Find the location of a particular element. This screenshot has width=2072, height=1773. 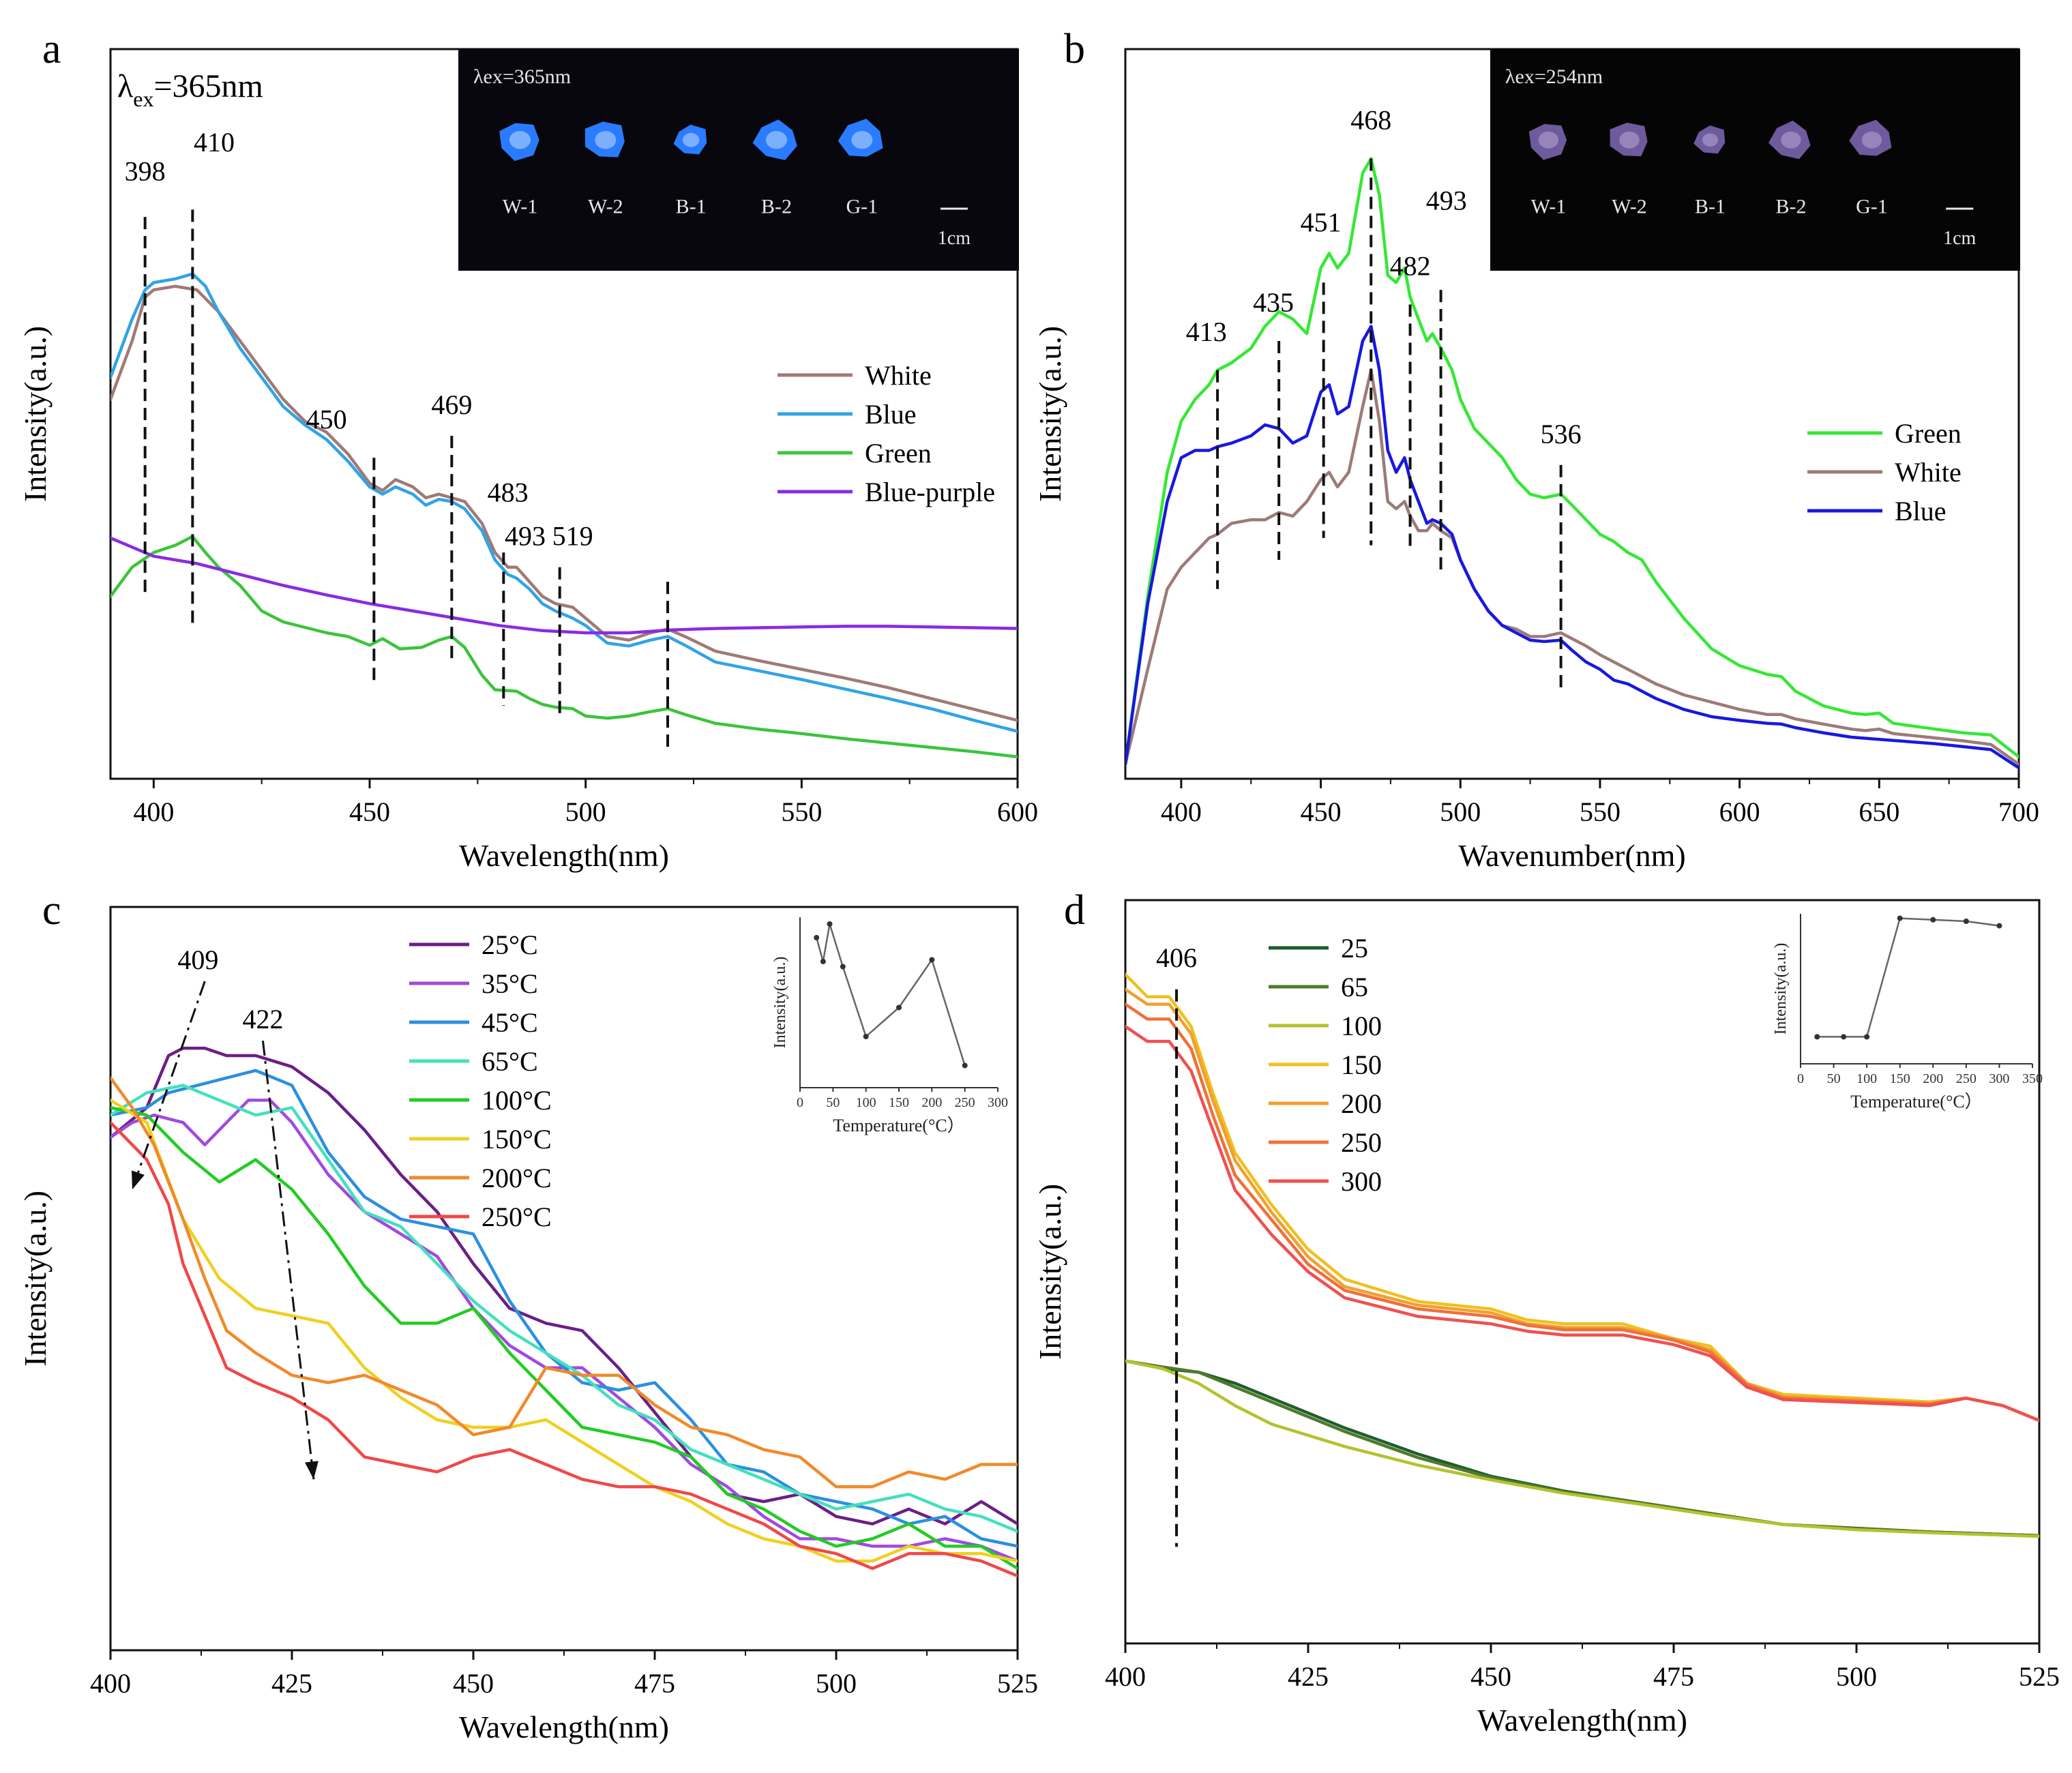

x-tick-label: 650 is located at coordinates (1879, 812).